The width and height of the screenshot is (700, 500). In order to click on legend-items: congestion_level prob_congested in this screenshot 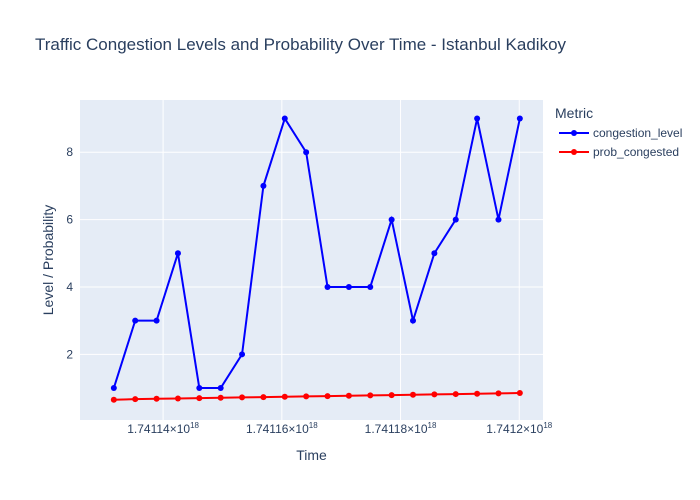, I will do `click(620, 142)`.